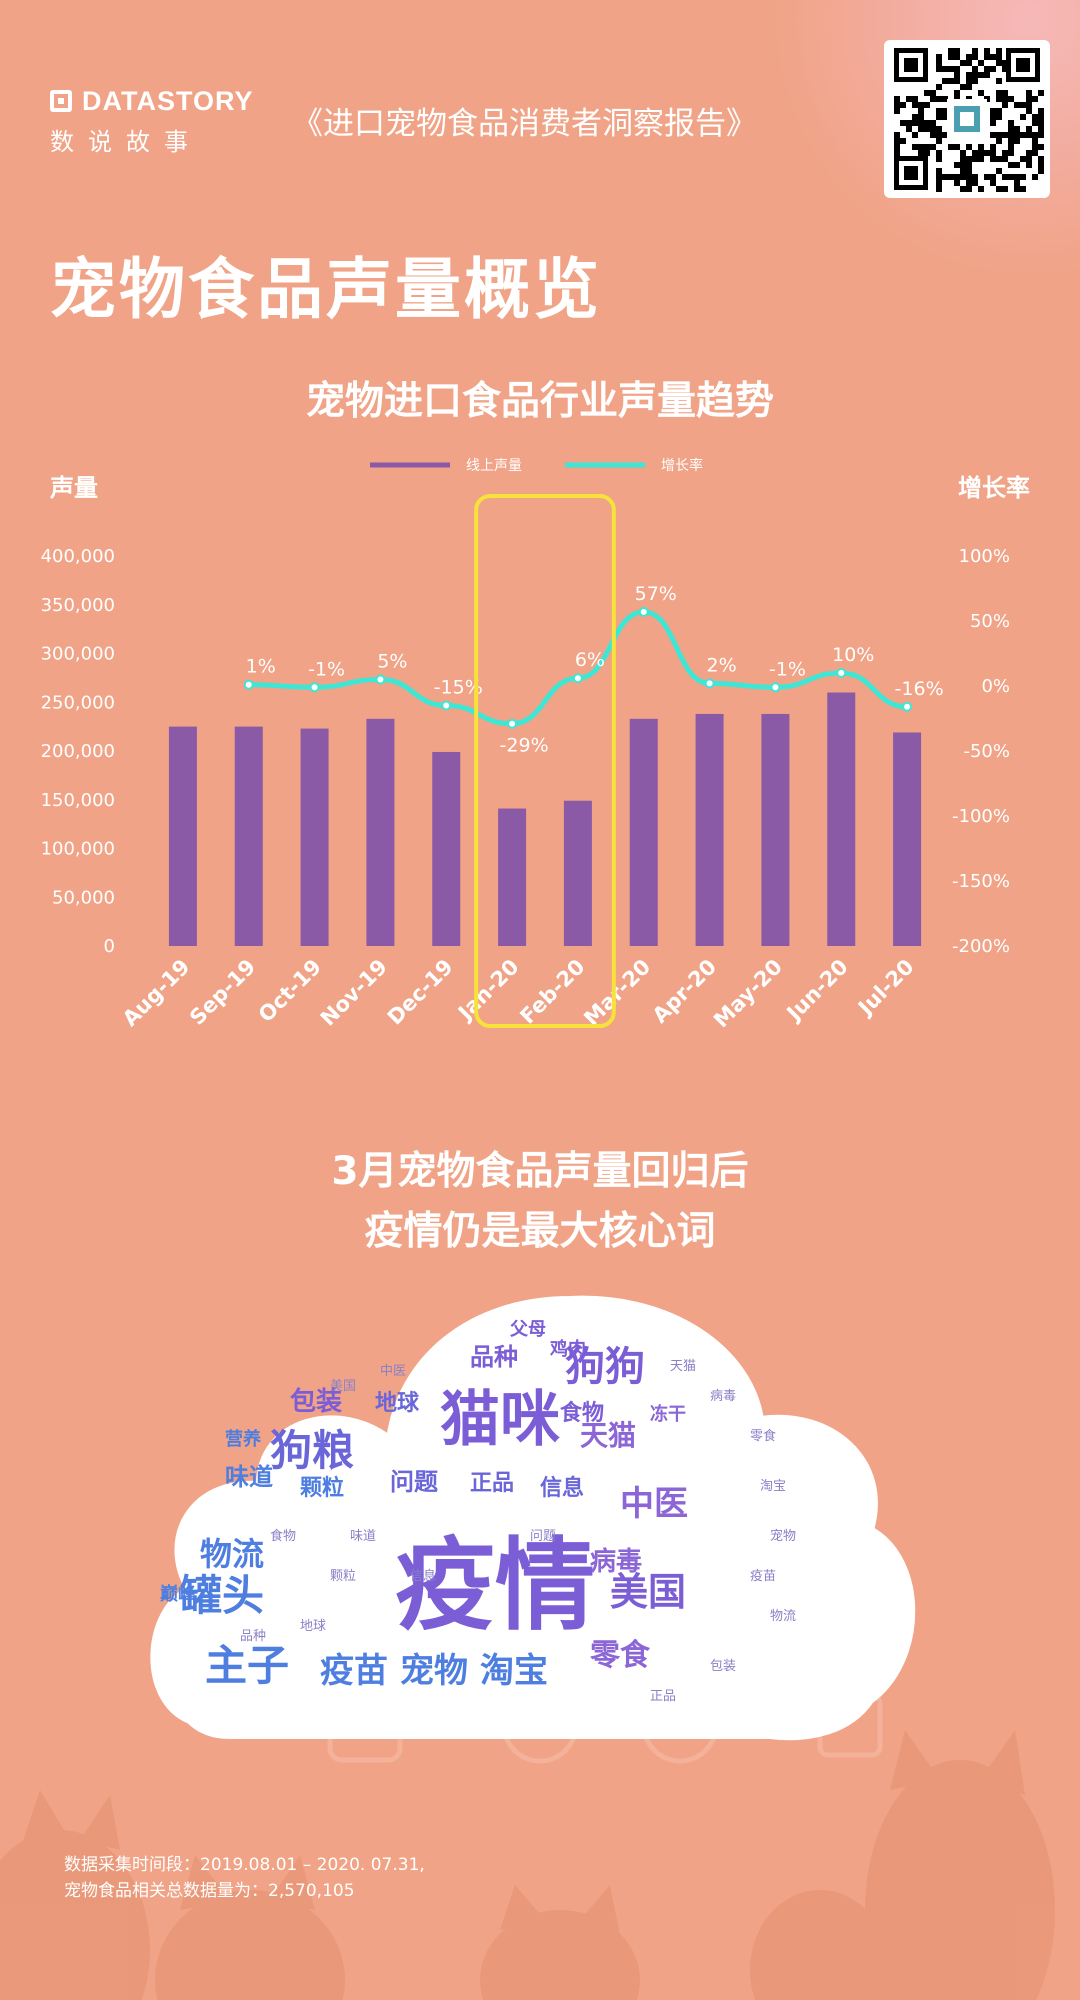  I want to click on highlight-box, so click(545, 761).